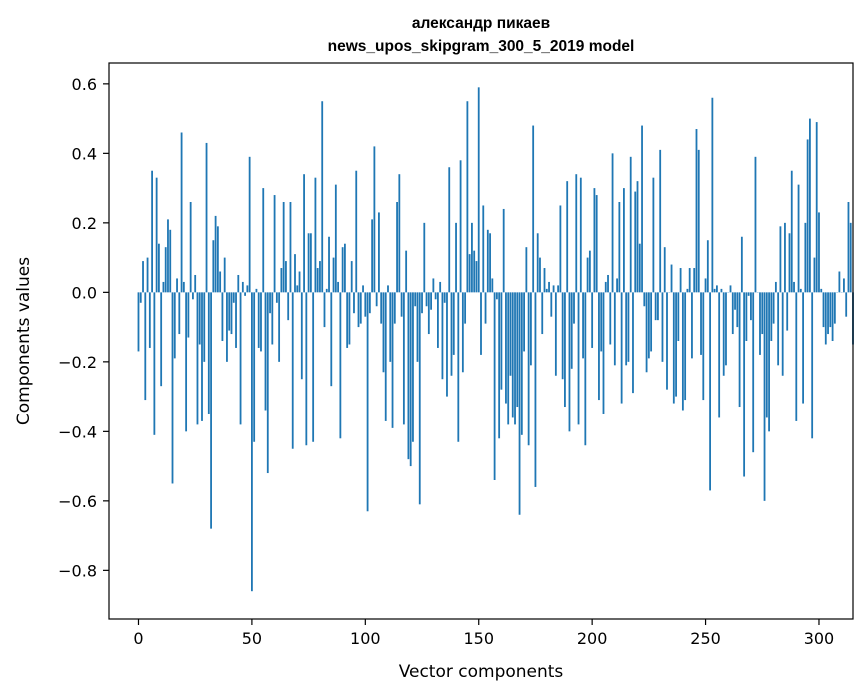 The width and height of the screenshot is (867, 696). Describe the element at coordinates (83, 327) in the screenshot. I see `y-axis: −0.8 −0.6 −0.4 −0.2 0.0 0.2 0.4 0.6` at that location.